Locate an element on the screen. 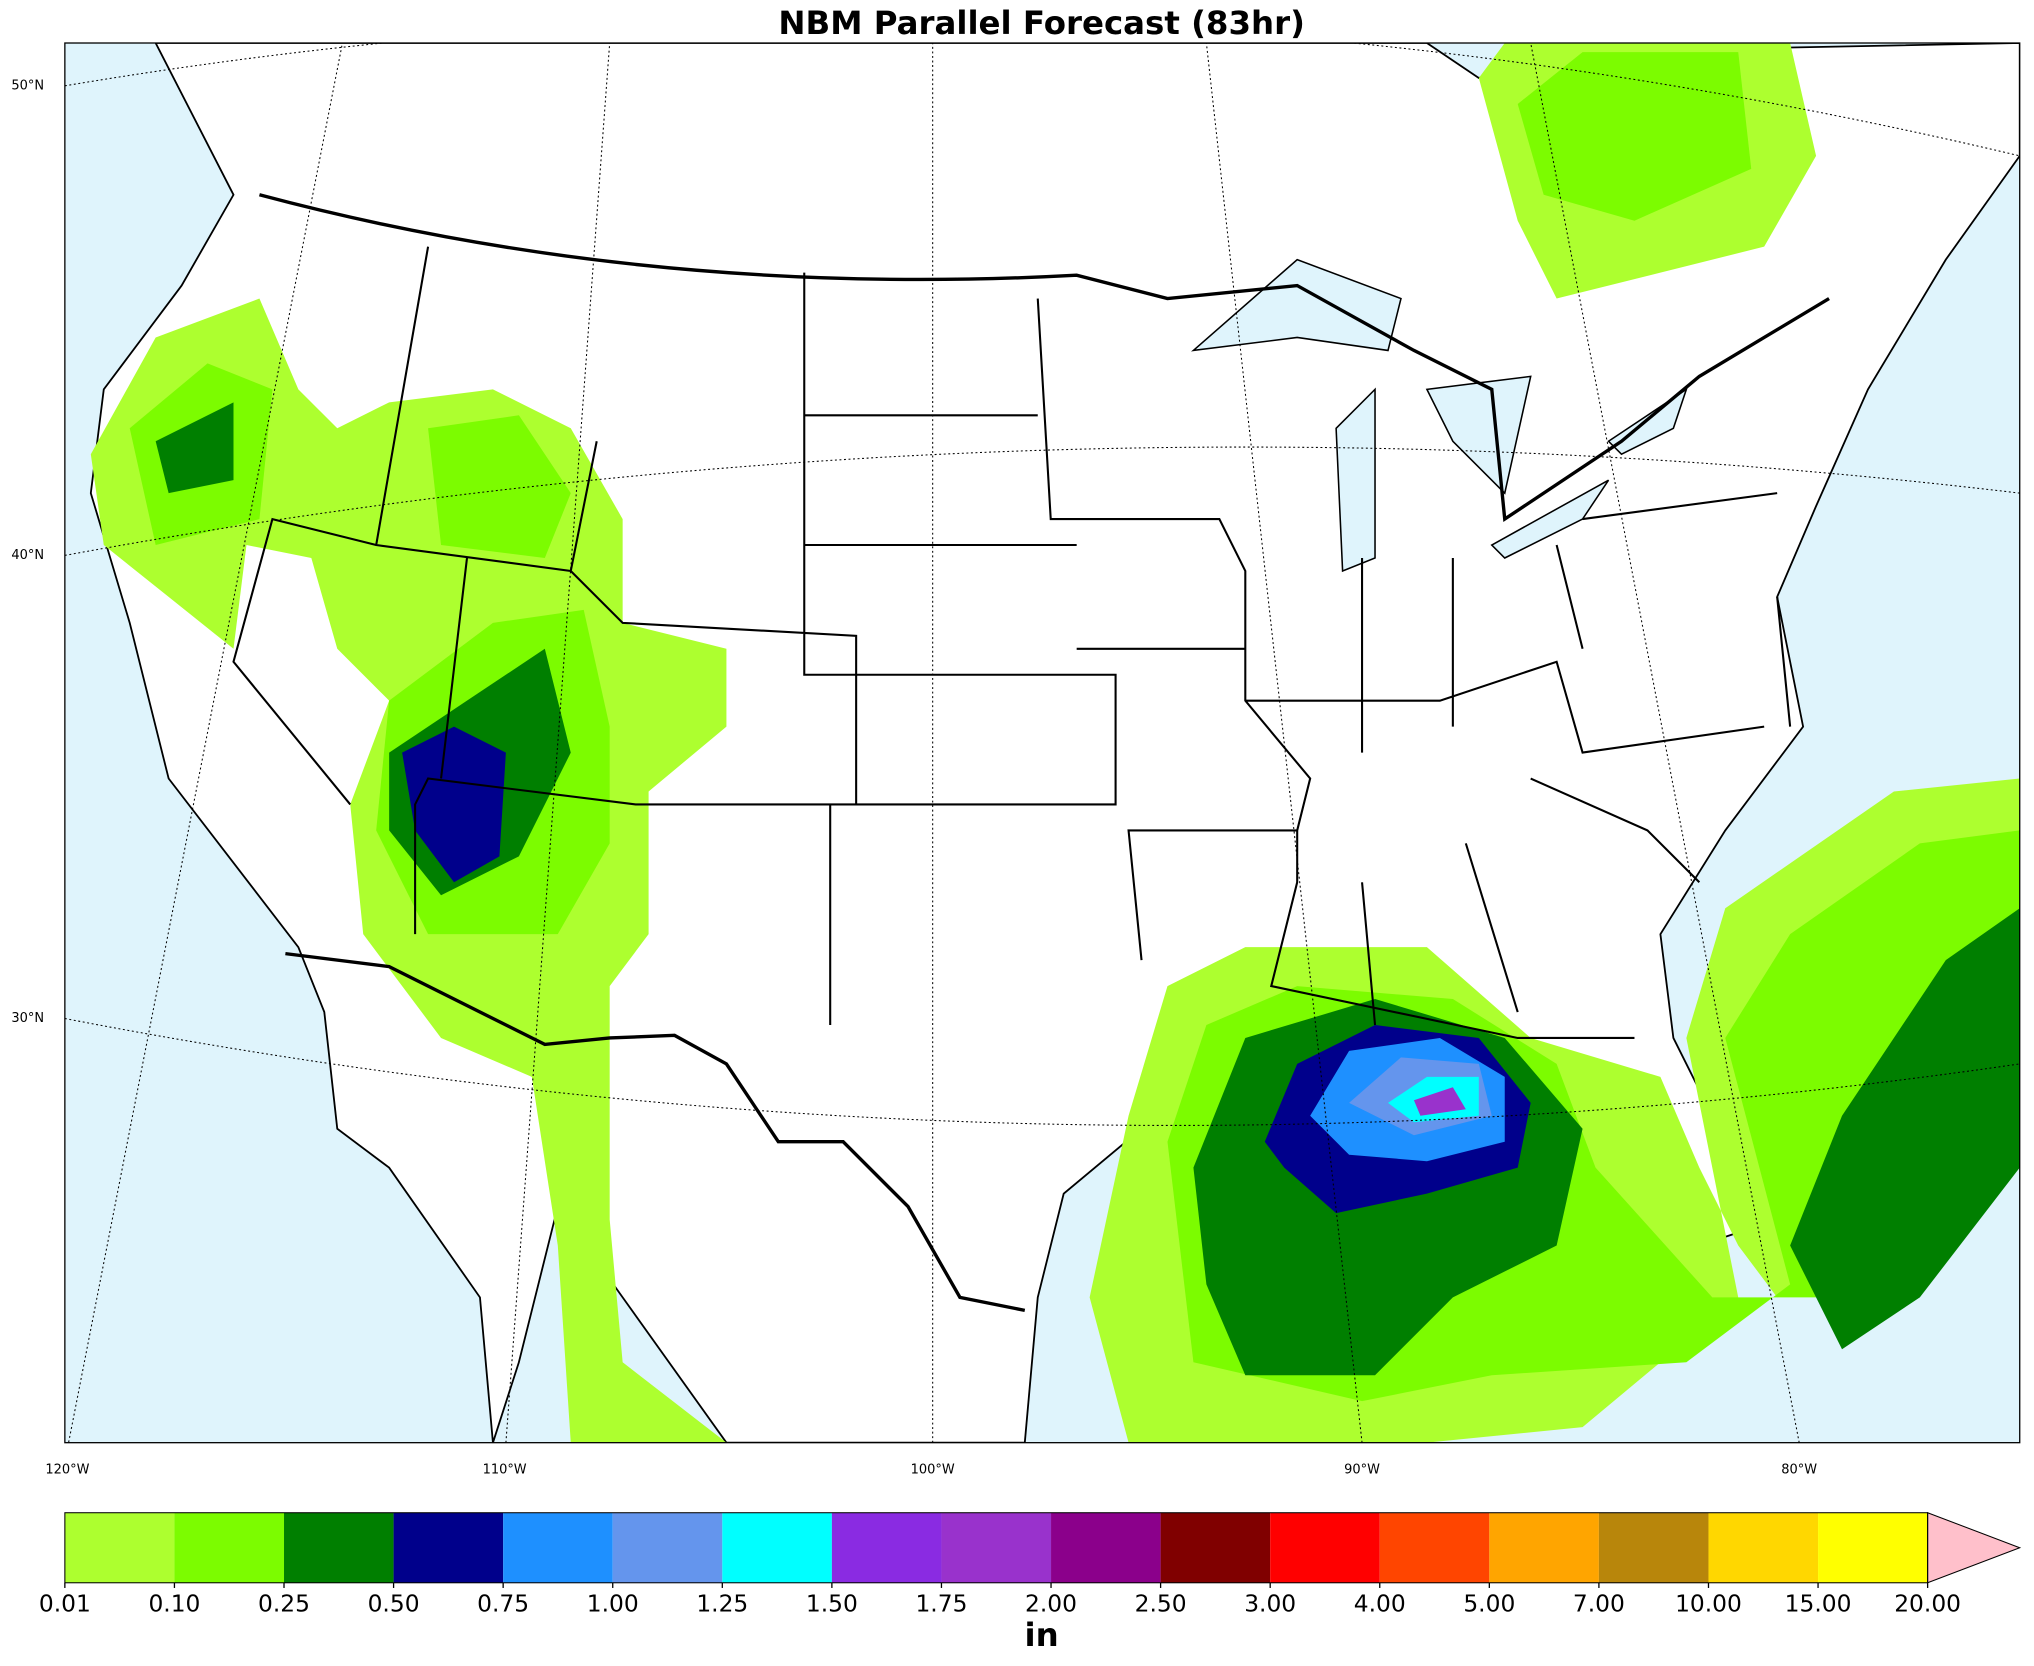  lat-label: 40°N is located at coordinates (27, 555).